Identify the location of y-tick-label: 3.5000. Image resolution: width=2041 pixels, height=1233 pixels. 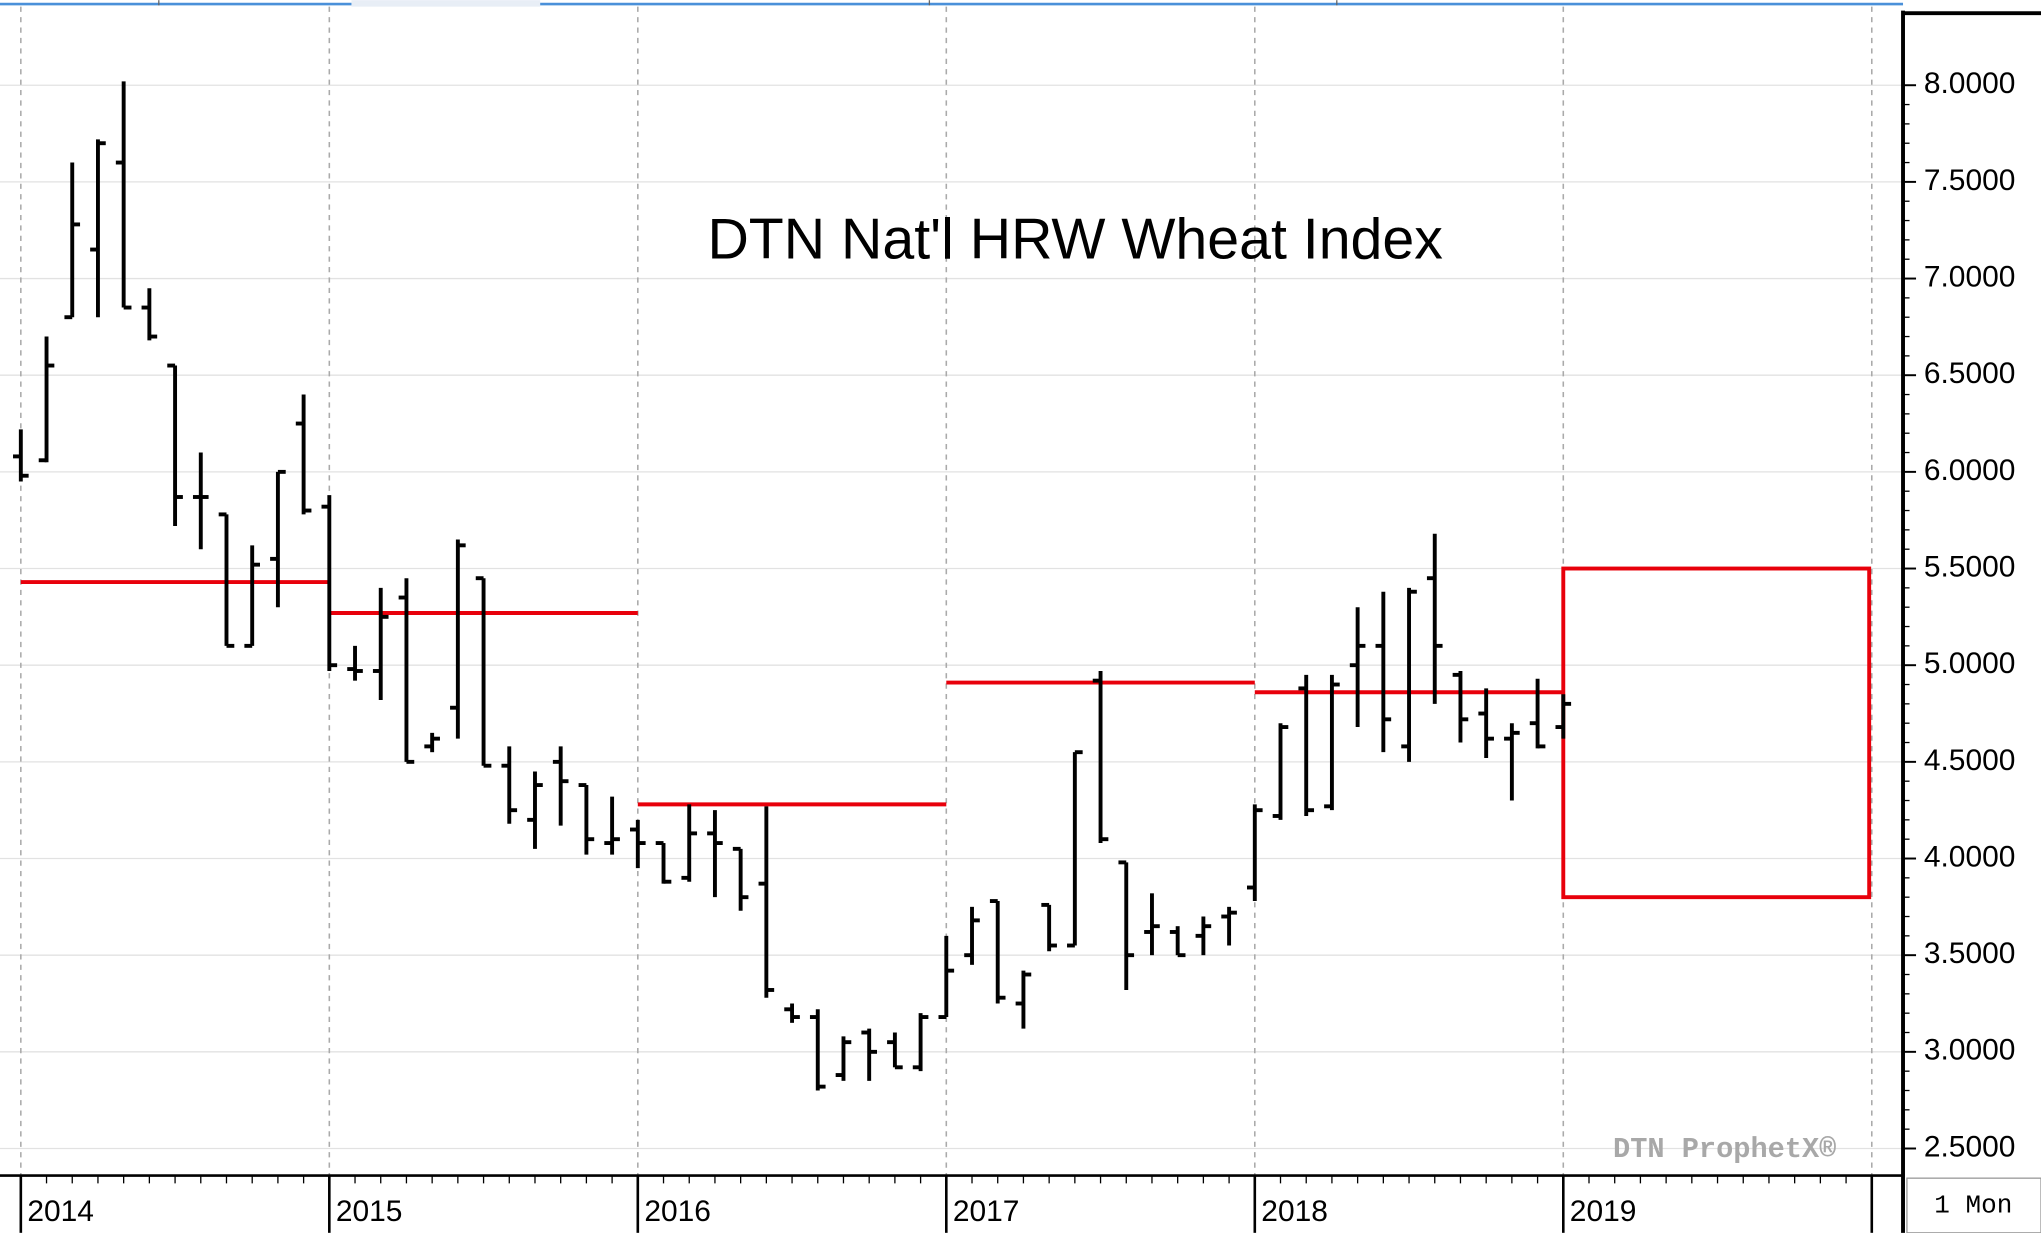
(1970, 953).